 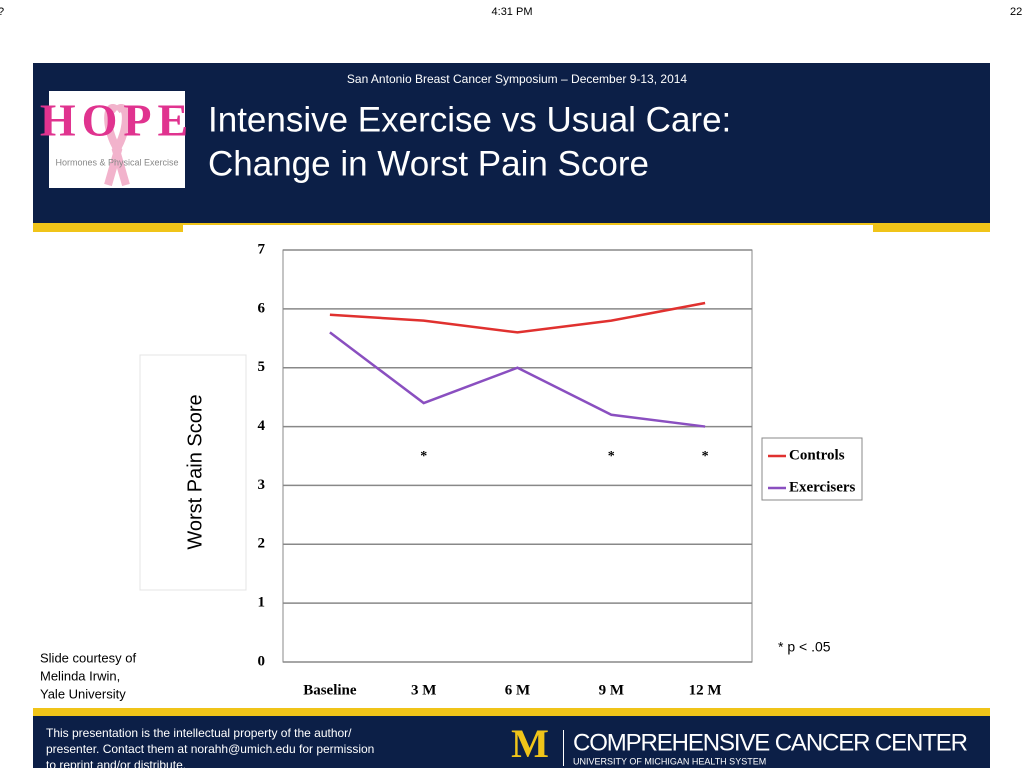 I want to click on y-tick-label: 1, so click(x=262, y=603).